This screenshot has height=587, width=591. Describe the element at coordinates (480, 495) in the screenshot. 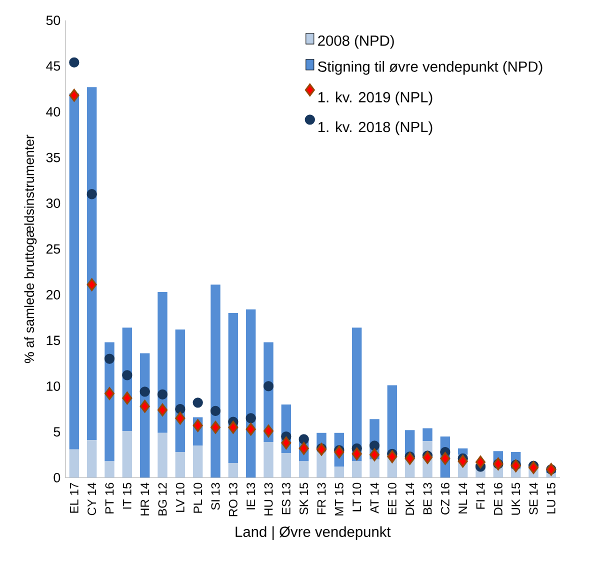

I see `x-tick-label: FI 14` at that location.